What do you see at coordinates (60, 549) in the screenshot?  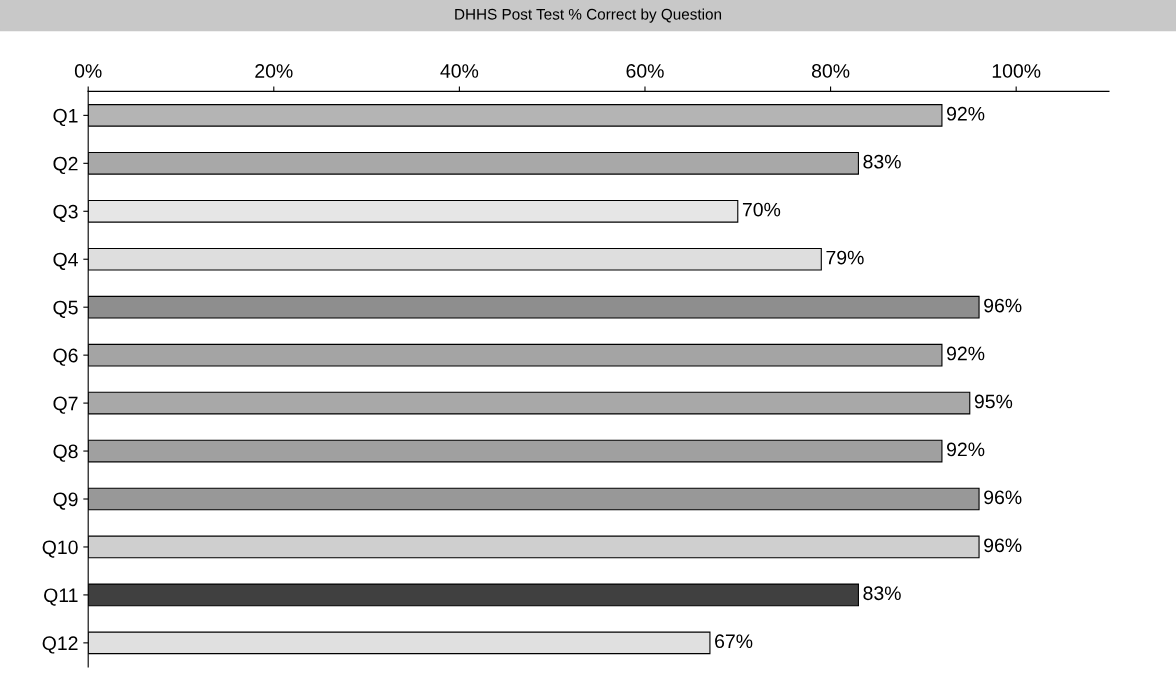 I see `y-tick-label: Q10` at bounding box center [60, 549].